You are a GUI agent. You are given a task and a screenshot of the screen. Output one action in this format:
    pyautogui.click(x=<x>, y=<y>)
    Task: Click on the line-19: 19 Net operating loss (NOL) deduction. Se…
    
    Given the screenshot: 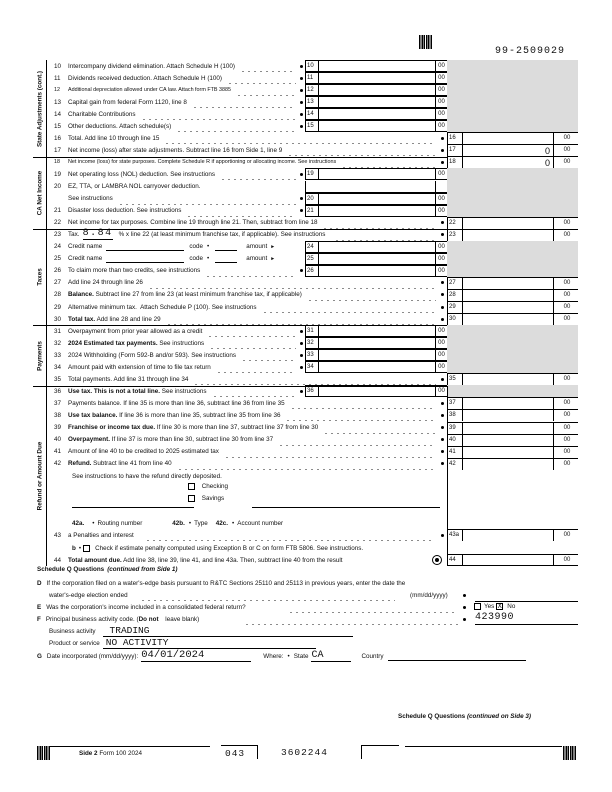 What is the action you would take?
    pyautogui.click(x=135, y=174)
    